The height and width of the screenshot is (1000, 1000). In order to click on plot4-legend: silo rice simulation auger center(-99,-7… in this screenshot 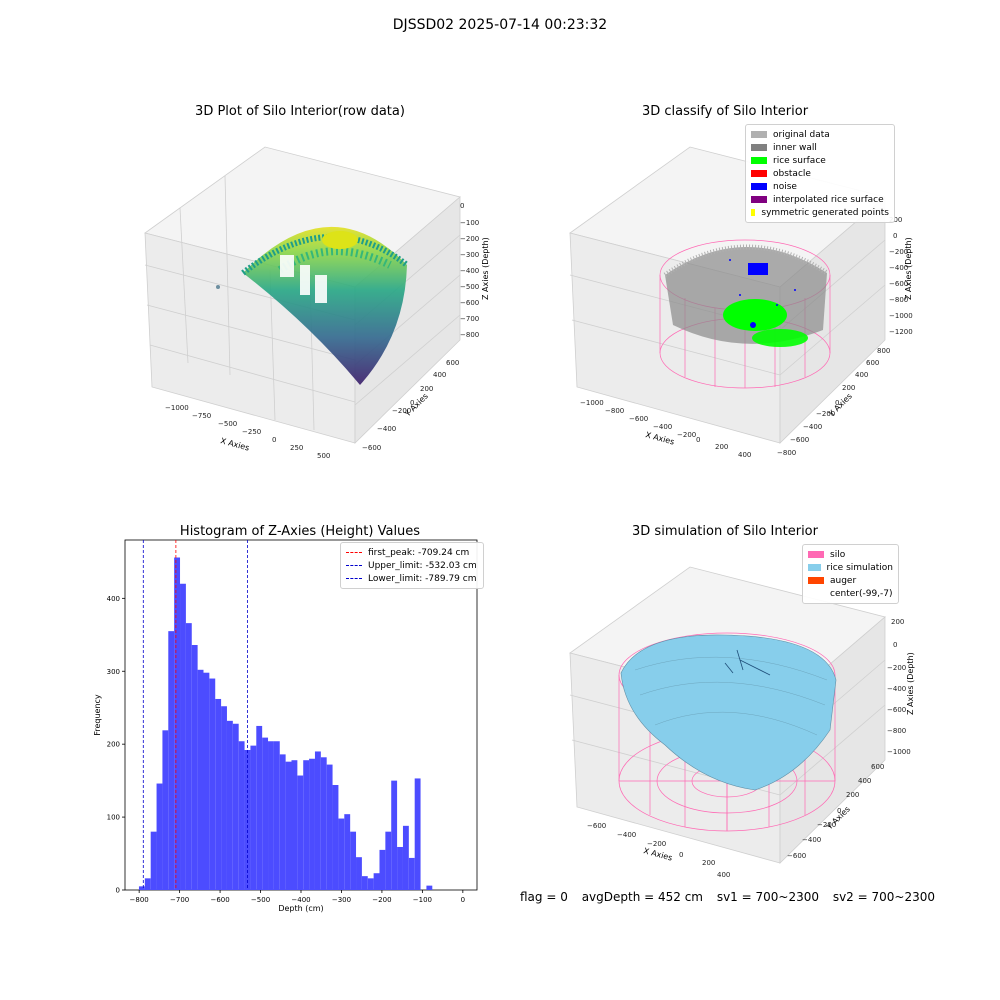, I will do `click(850, 574)`.